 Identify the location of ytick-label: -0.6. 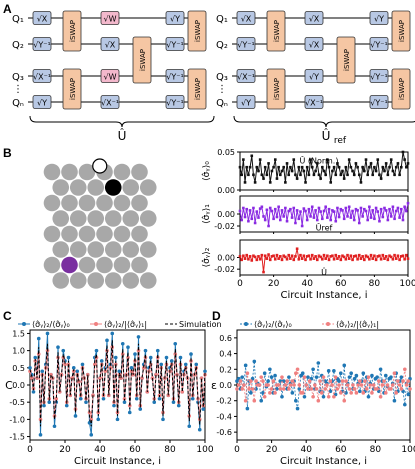
(224, 432).